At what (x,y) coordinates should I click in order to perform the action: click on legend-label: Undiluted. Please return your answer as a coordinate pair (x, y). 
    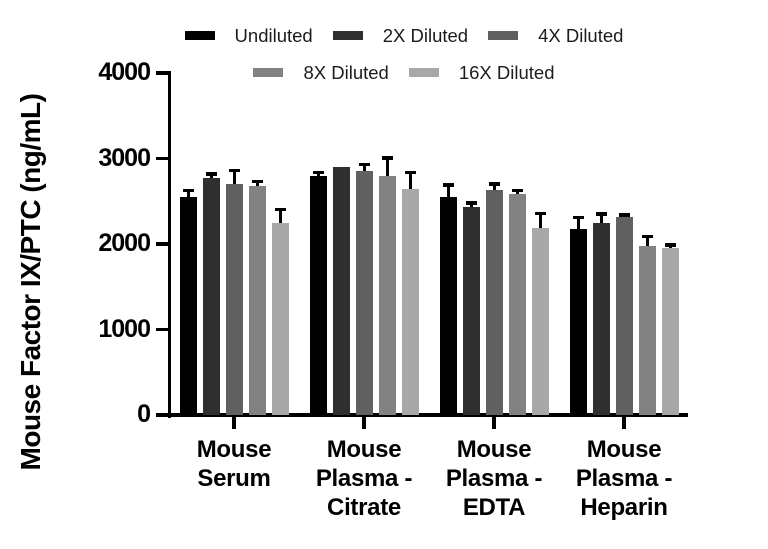
    Looking at the image, I should click on (273, 35).